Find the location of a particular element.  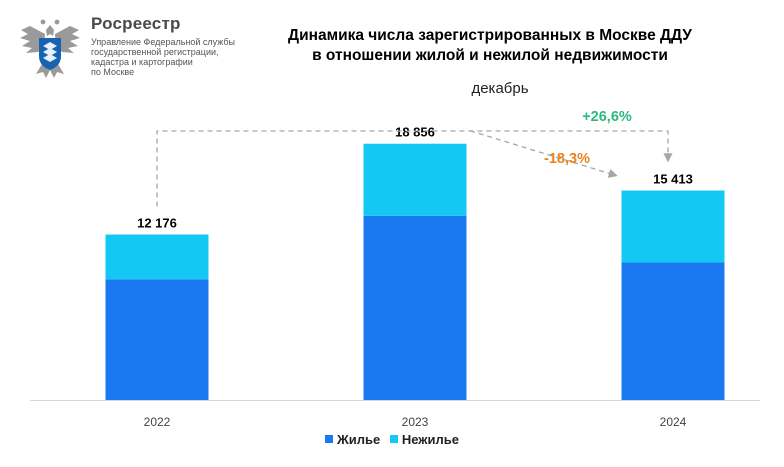

legend: Жилье Нежилье is located at coordinates (392, 439).